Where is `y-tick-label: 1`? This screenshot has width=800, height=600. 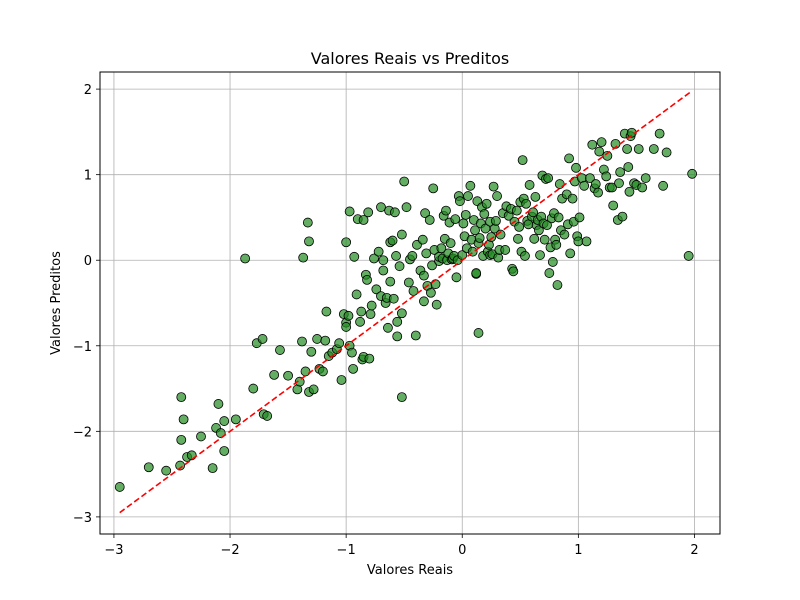
y-tick-label: 1 is located at coordinates (88, 176).